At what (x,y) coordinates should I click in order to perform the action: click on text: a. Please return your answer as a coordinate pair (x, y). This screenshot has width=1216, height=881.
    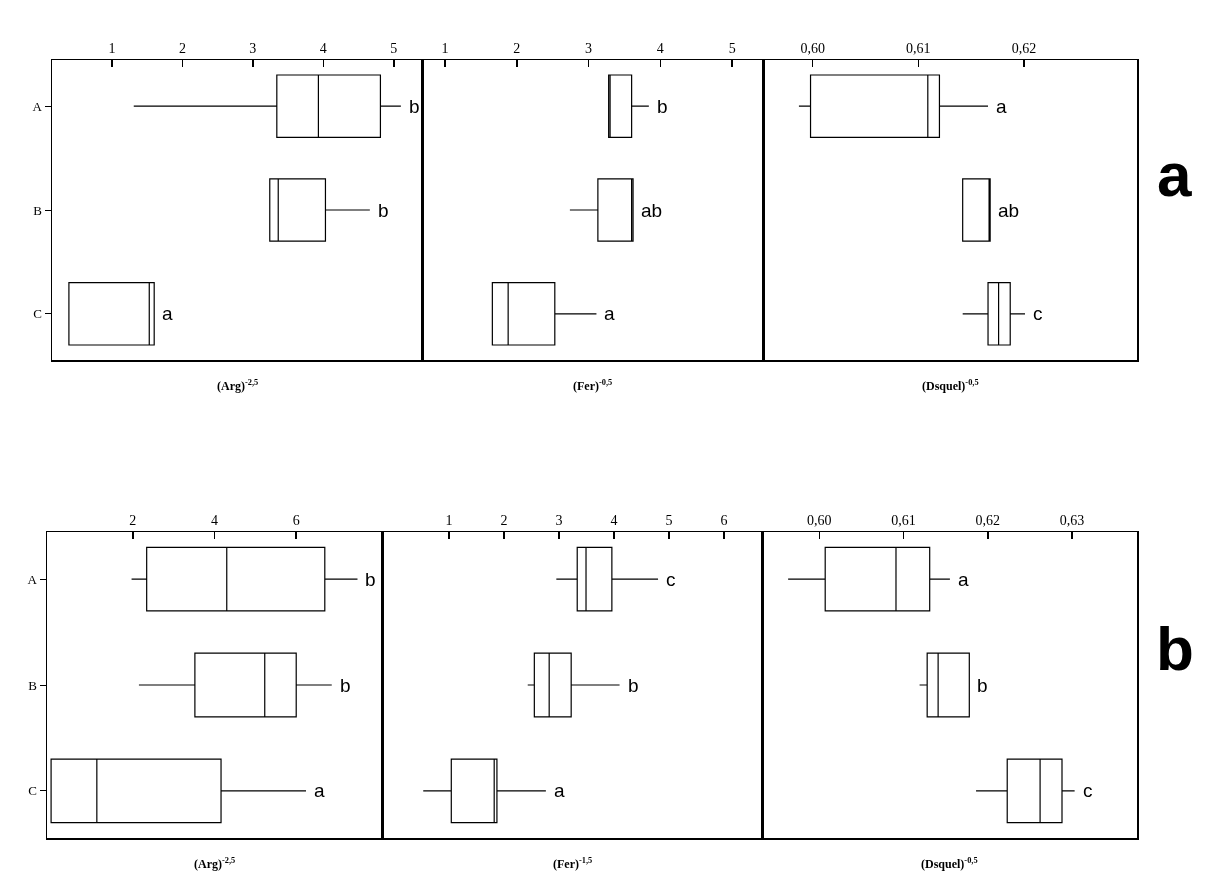
    Looking at the image, I should click on (1174, 174).